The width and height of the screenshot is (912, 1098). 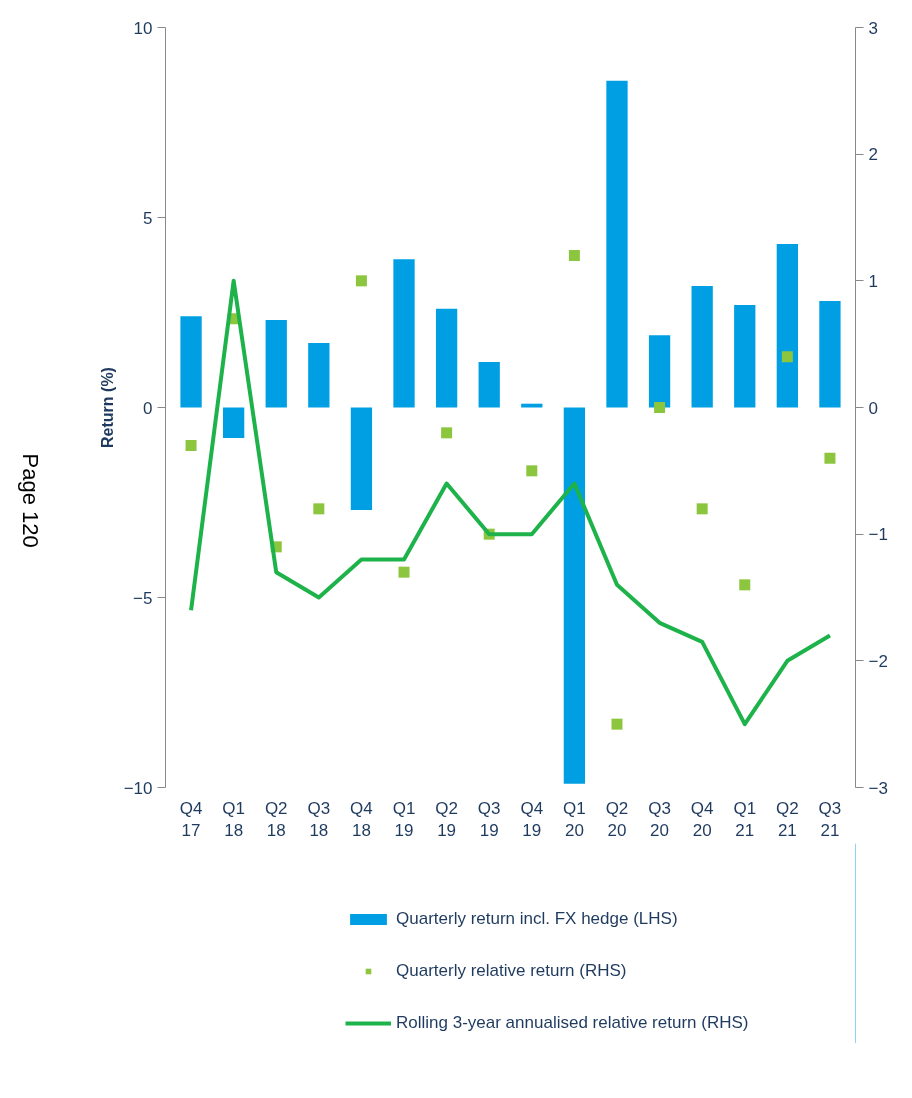 I want to click on x-tick-label: Q3 18, so click(x=319, y=819).